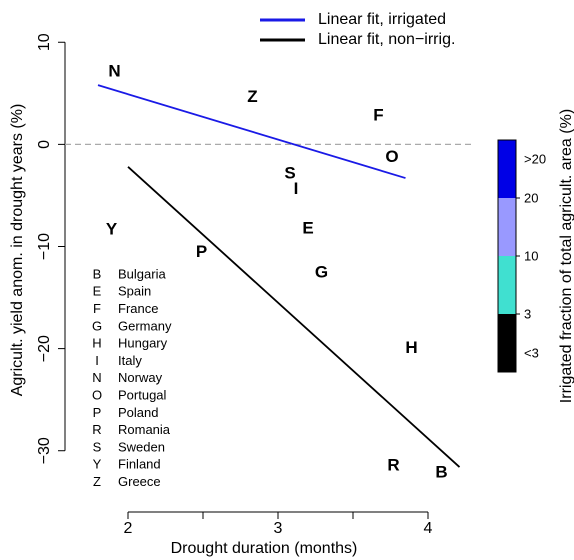 Image resolution: width=574 pixels, height=560 pixels. Describe the element at coordinates (264, 548) in the screenshot. I see `x-axis-label: Drought duration (months)` at that location.